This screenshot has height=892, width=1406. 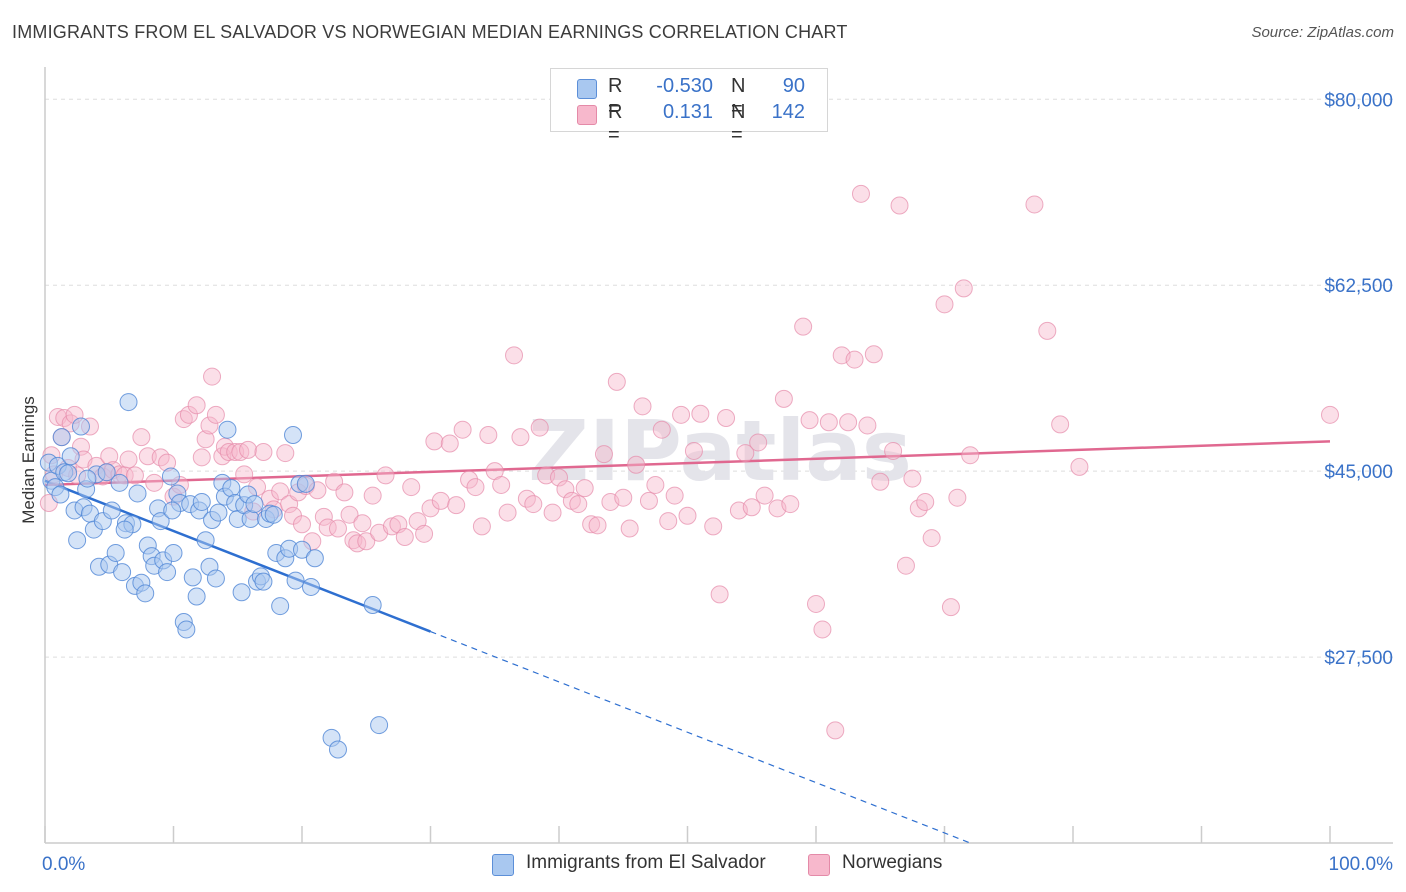 I want to click on legend-swatch-el-salvador, so click(x=503, y=865).